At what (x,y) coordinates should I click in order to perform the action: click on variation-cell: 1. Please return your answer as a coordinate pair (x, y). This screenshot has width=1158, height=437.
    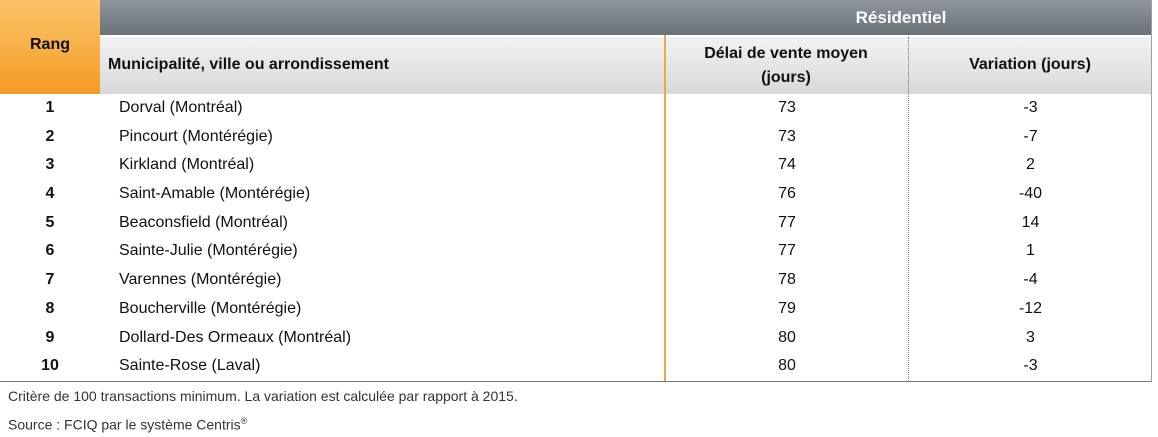
    Looking at the image, I should click on (1030, 251).